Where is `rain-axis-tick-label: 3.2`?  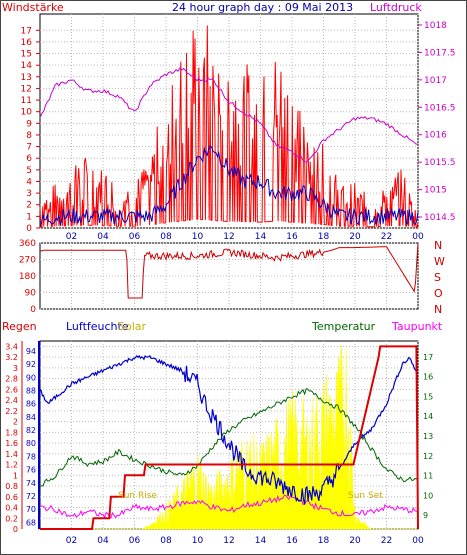 rain-axis-tick-label: 3.2 is located at coordinates (11, 357).